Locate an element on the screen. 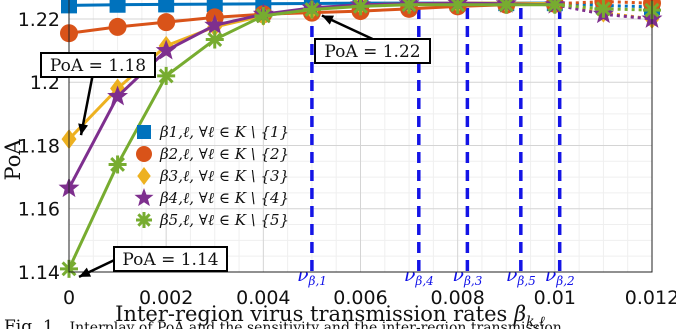 The image size is (676, 329). annotation: PoA = 1.14 is located at coordinates (153, 262).